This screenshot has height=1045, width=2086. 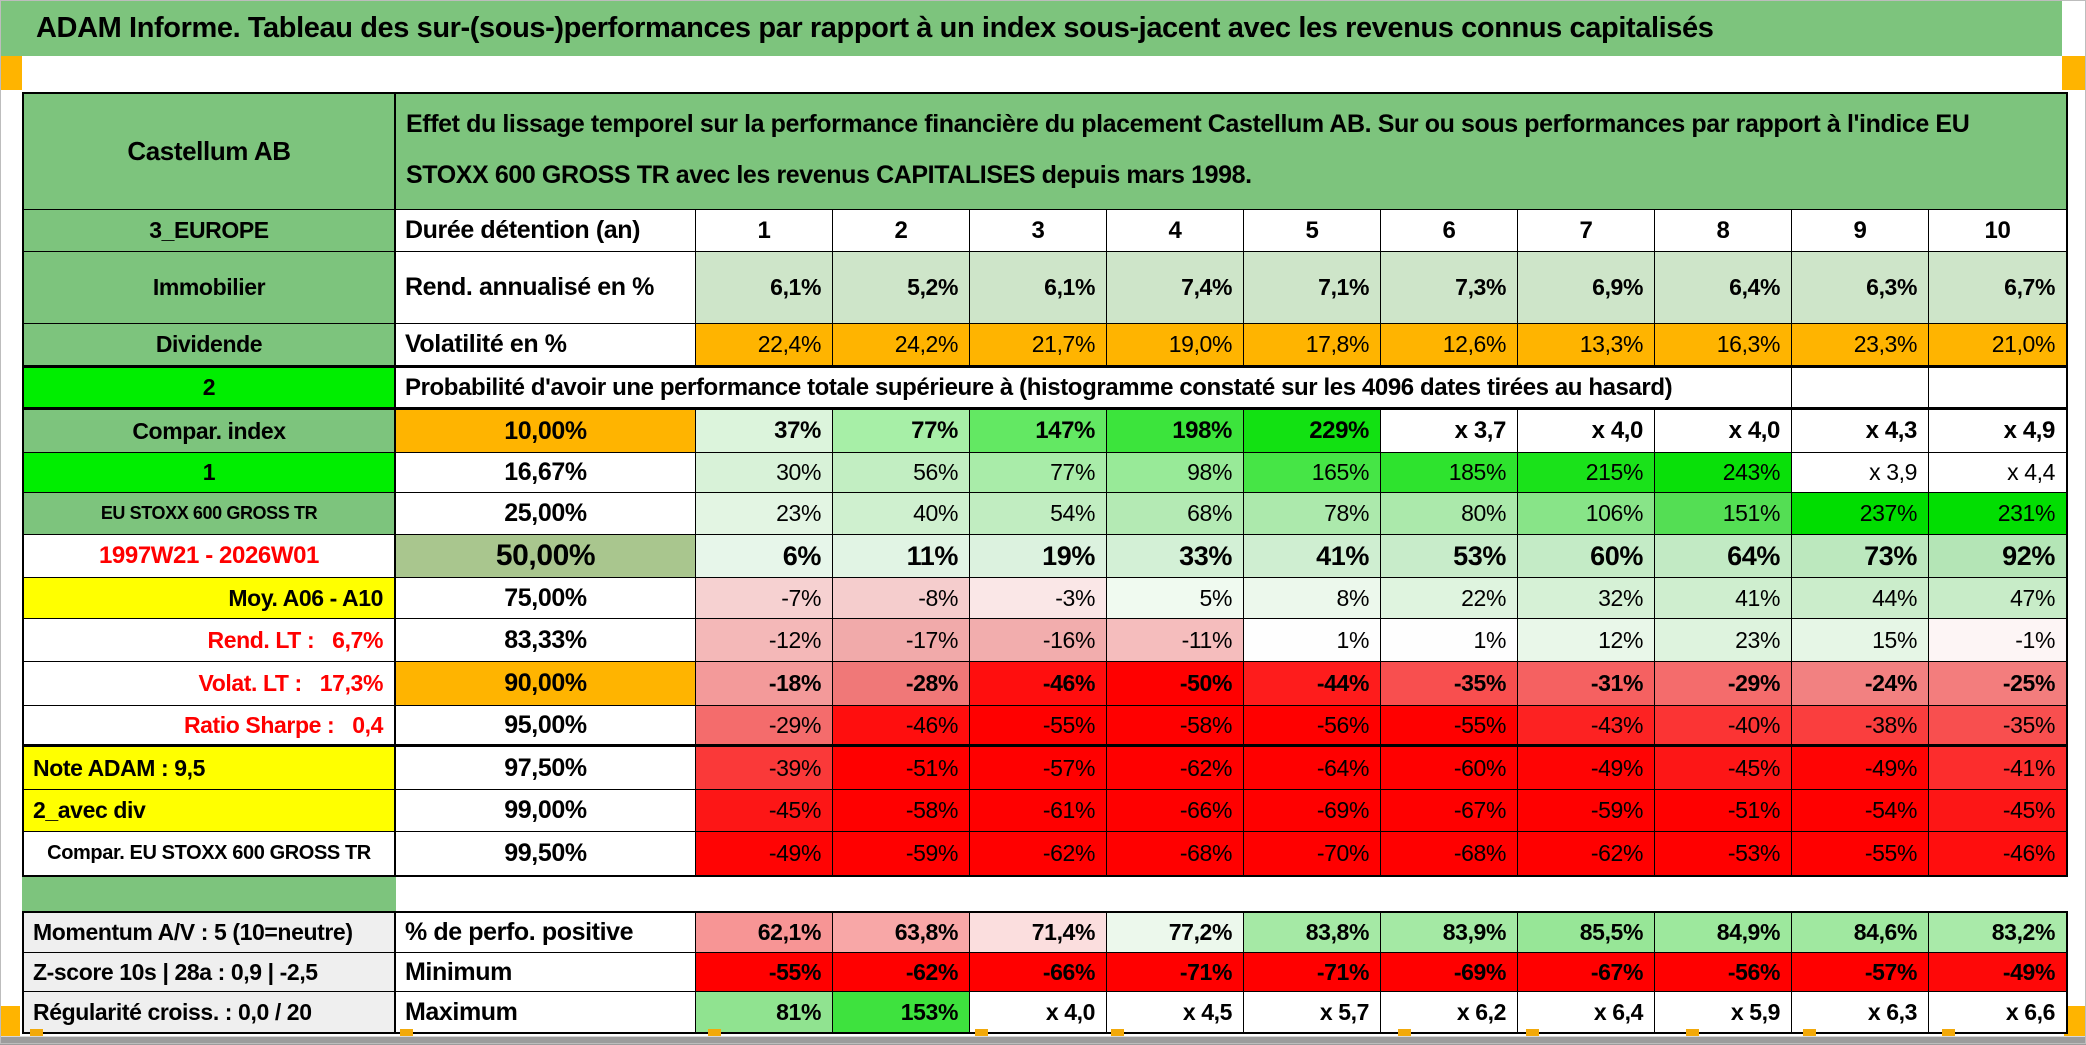 I want to click on param-cell: 50,00%, so click(x=546, y=556).